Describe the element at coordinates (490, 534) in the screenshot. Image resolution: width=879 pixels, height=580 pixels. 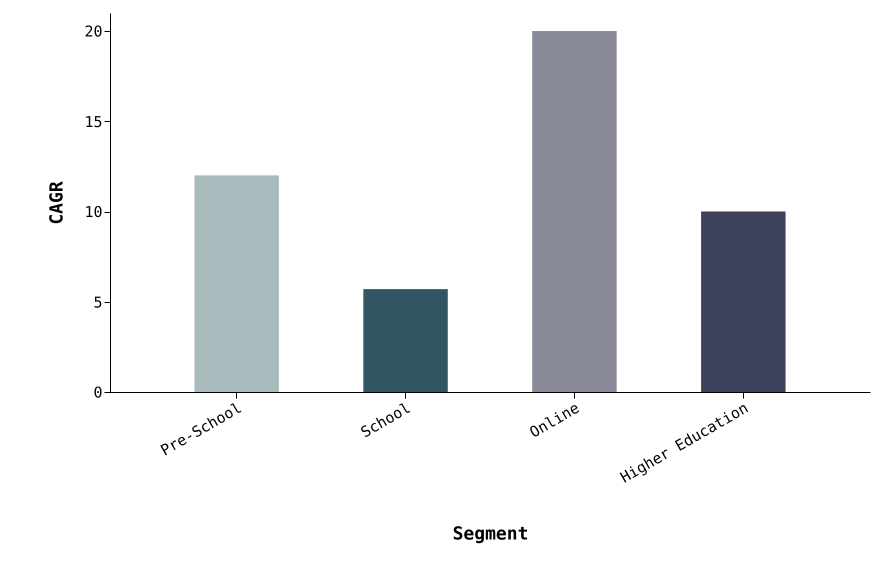
I see `x-axis-title: Segment` at that location.